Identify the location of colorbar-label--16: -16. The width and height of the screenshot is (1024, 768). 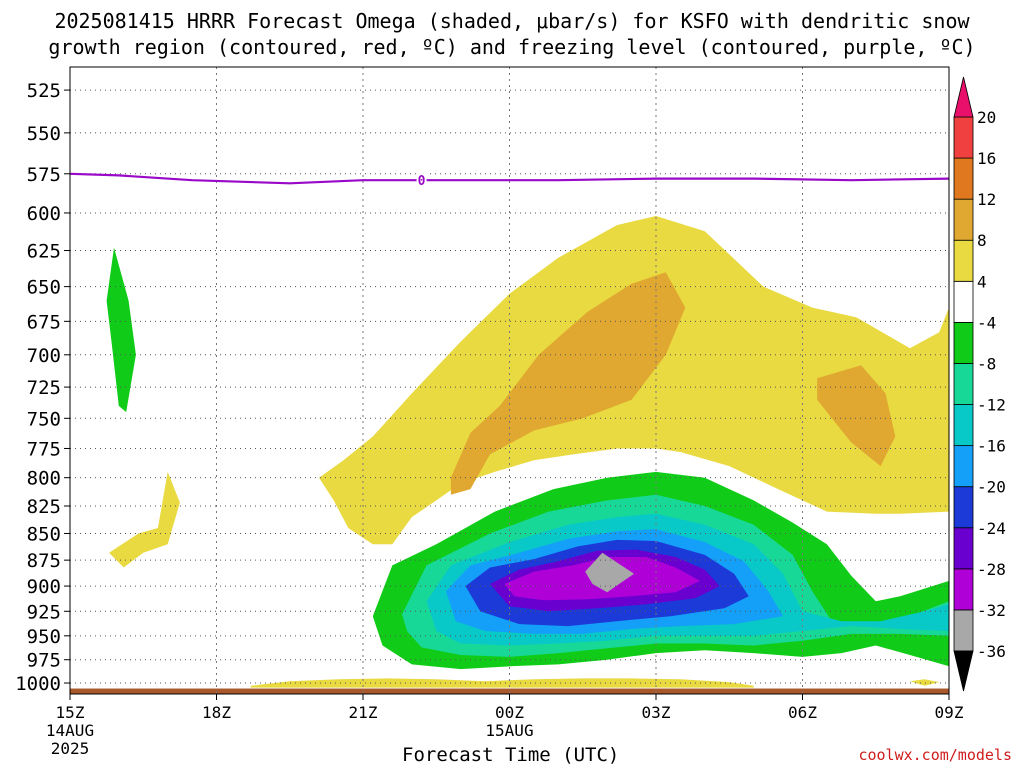
(991, 446).